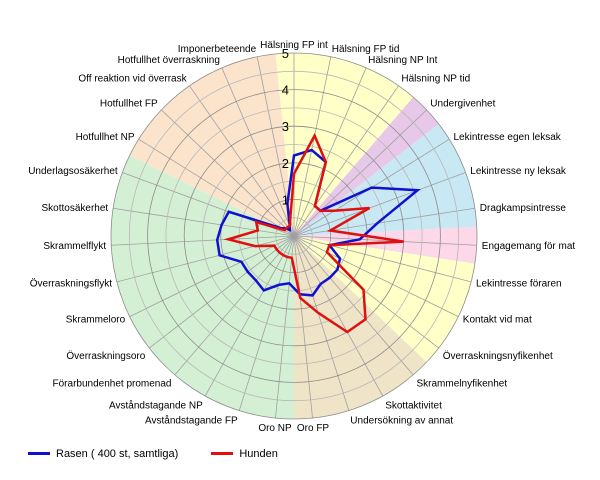 The image size is (600, 480). Describe the element at coordinates (71, 284) in the screenshot. I see `category-label-22: Överraskningsflykt` at that location.